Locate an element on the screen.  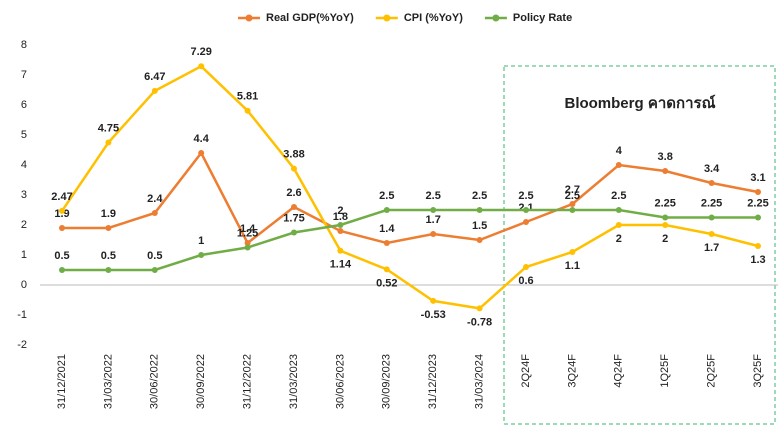
data-label: 3.1 is located at coordinates (757, 178).